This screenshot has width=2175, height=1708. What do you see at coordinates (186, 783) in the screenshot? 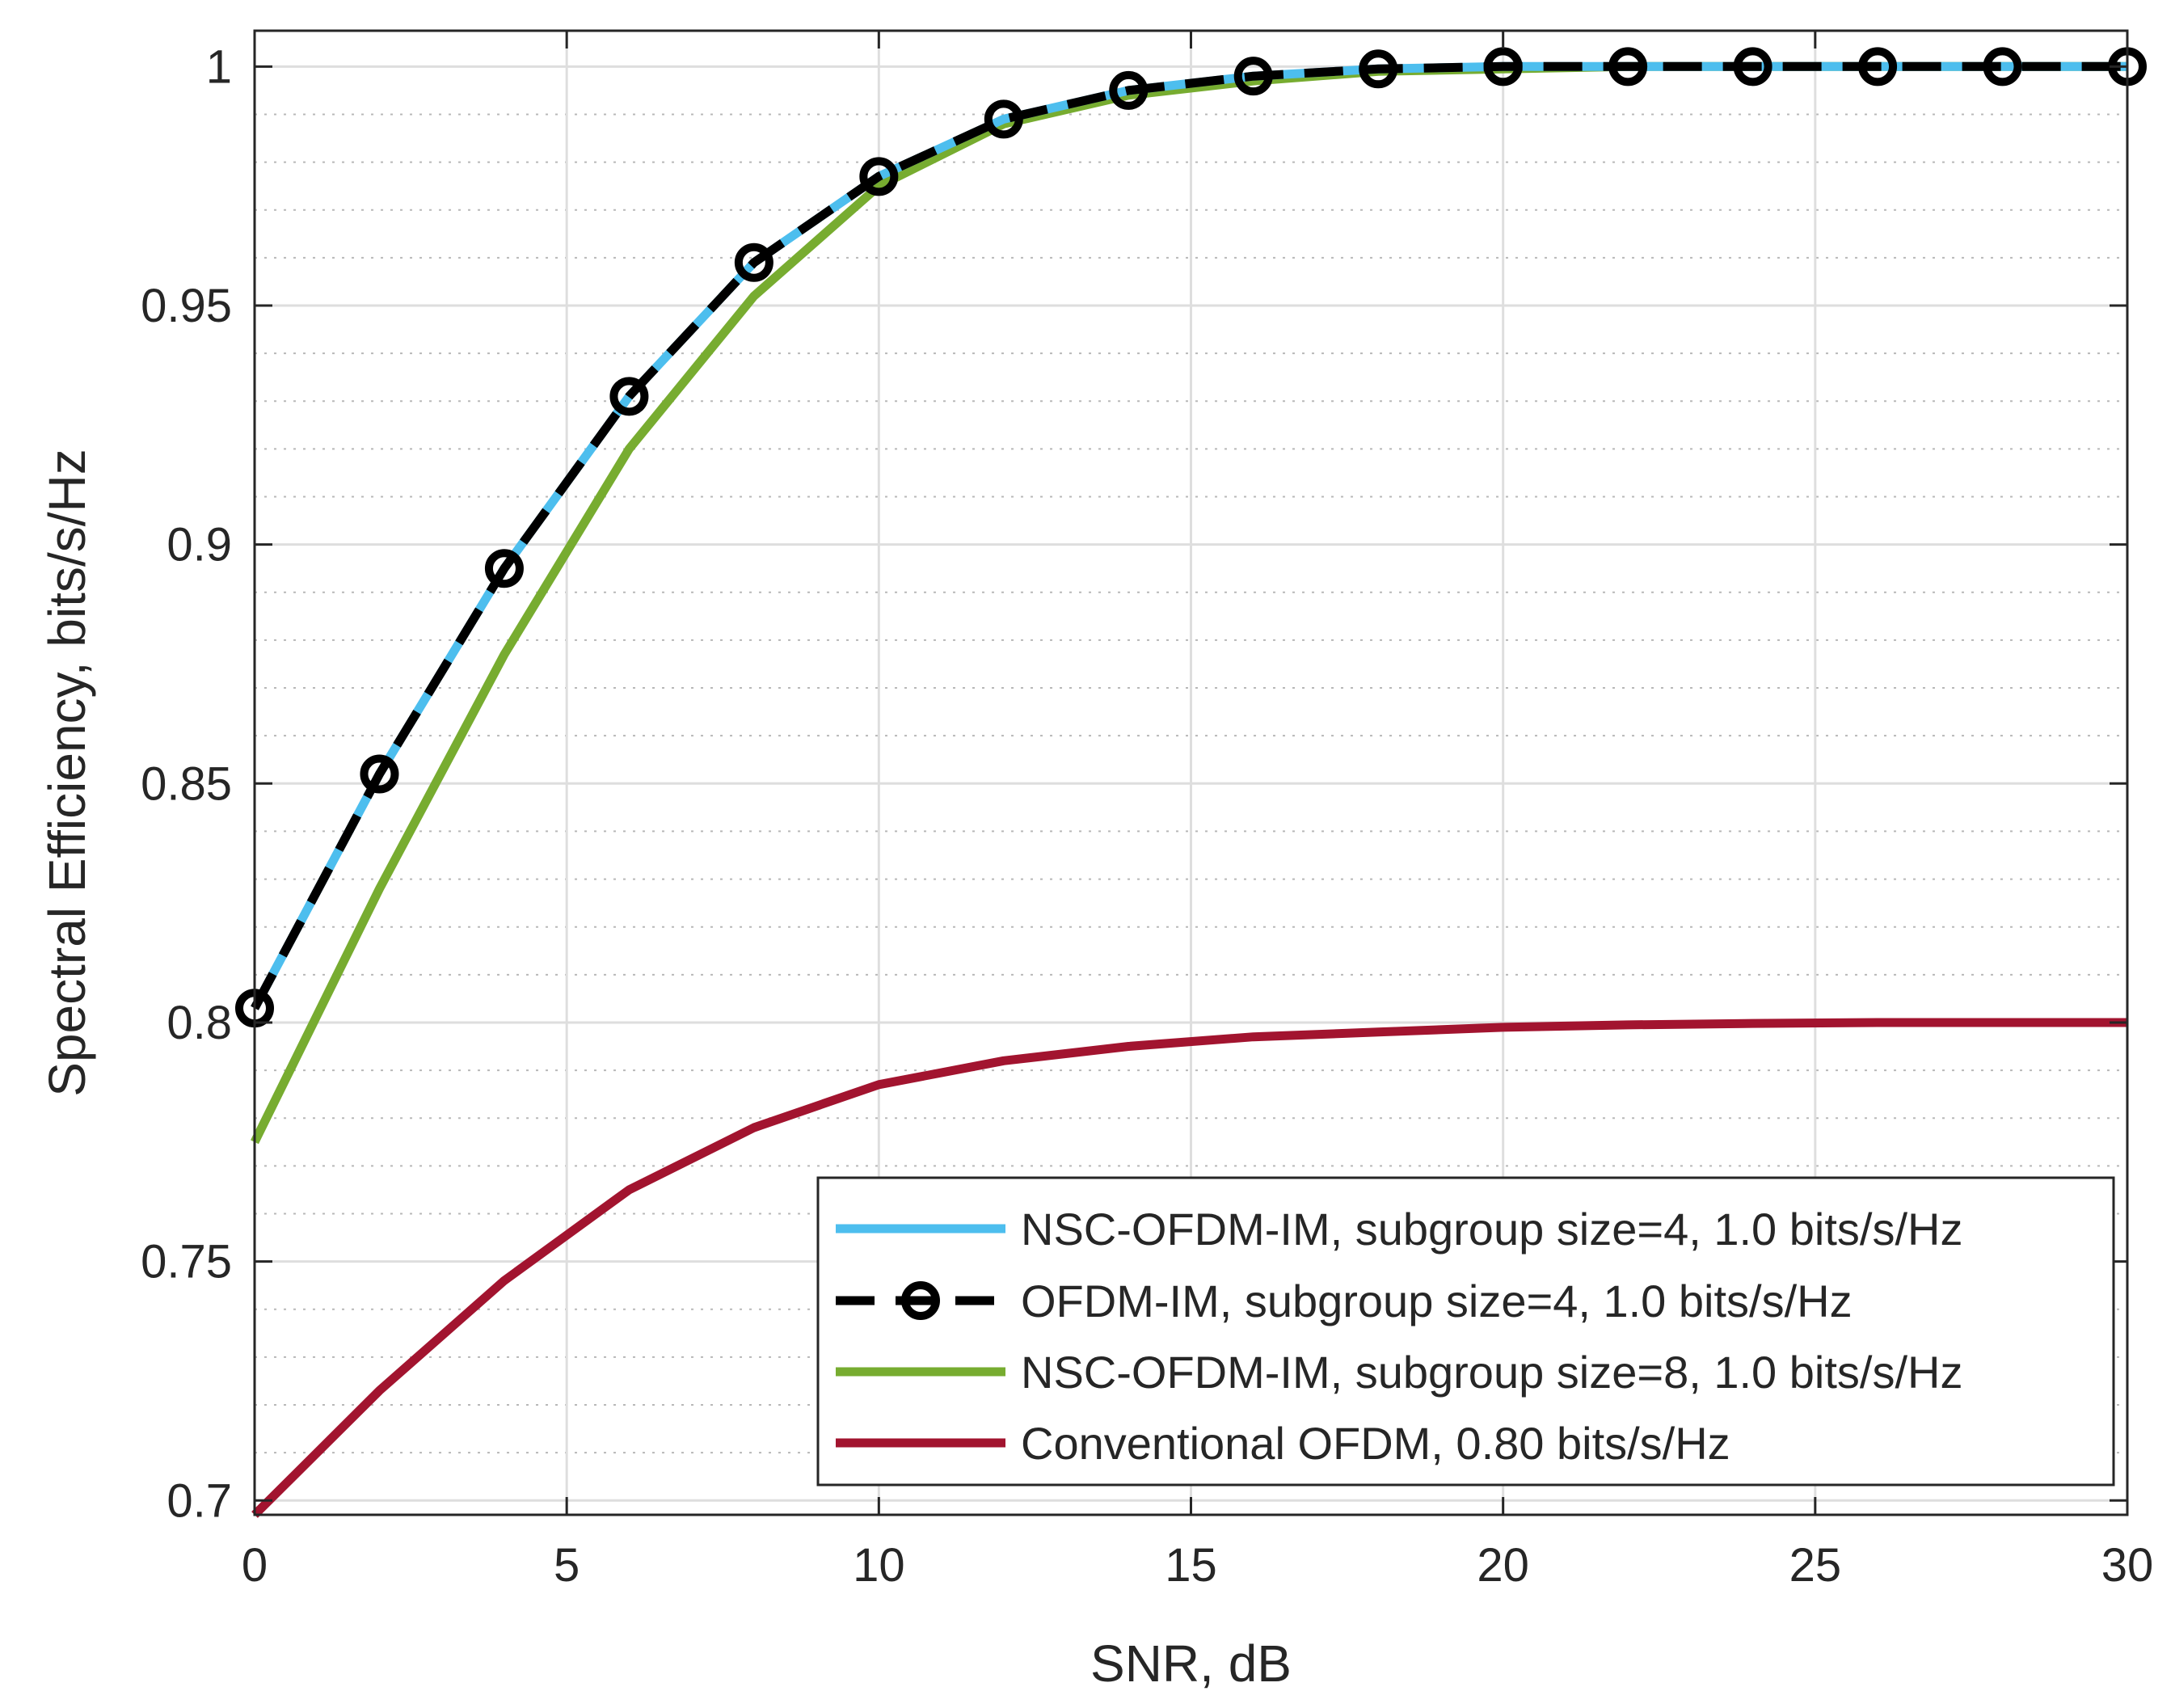
I see `y-tick-label: 0.85` at bounding box center [186, 783].